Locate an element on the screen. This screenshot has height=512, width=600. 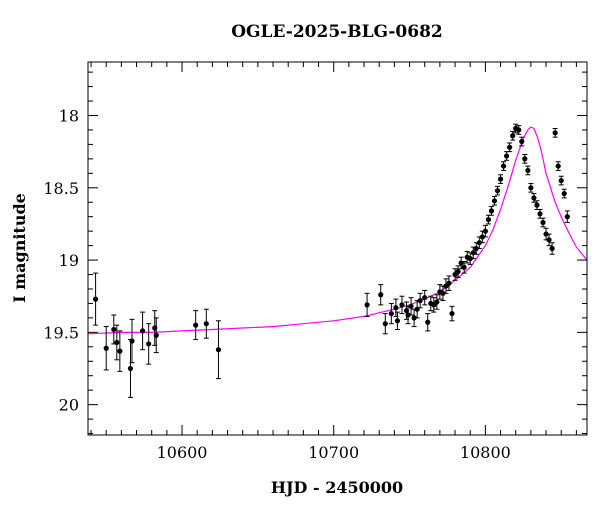
y-tick-label: 18.5 is located at coordinates (61, 188).